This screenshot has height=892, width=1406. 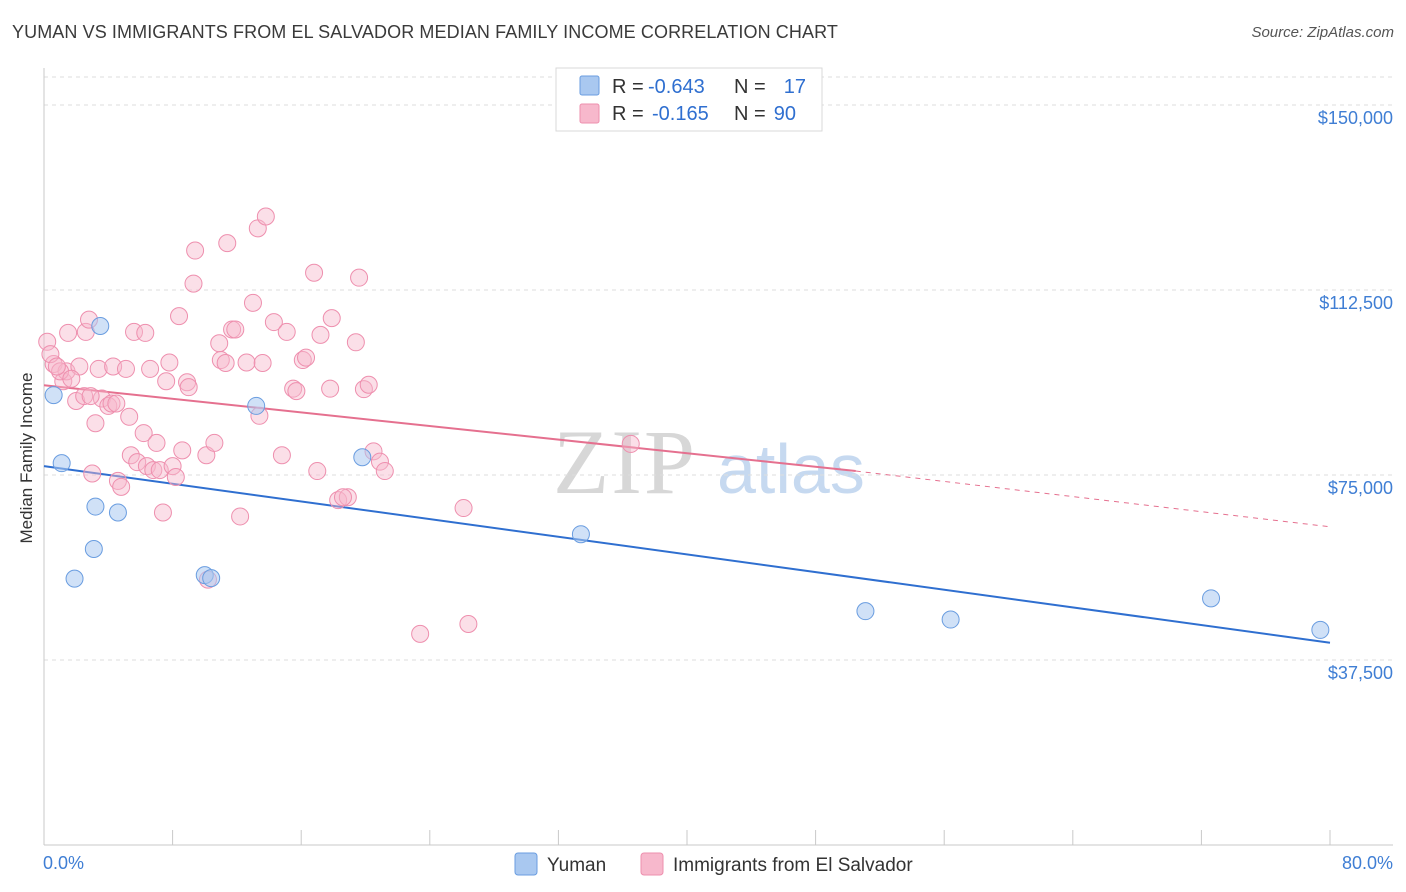 I want to click on legend-box, so click(x=689, y=99).